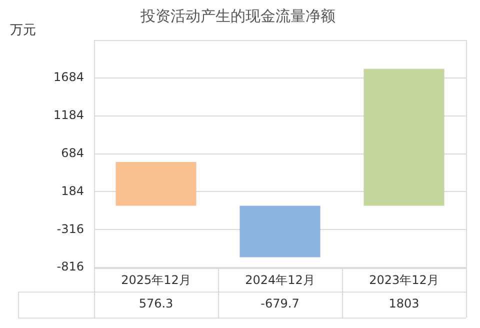  What do you see at coordinates (404, 303) in the screenshot?
I see `data-label: 1803` at bounding box center [404, 303].